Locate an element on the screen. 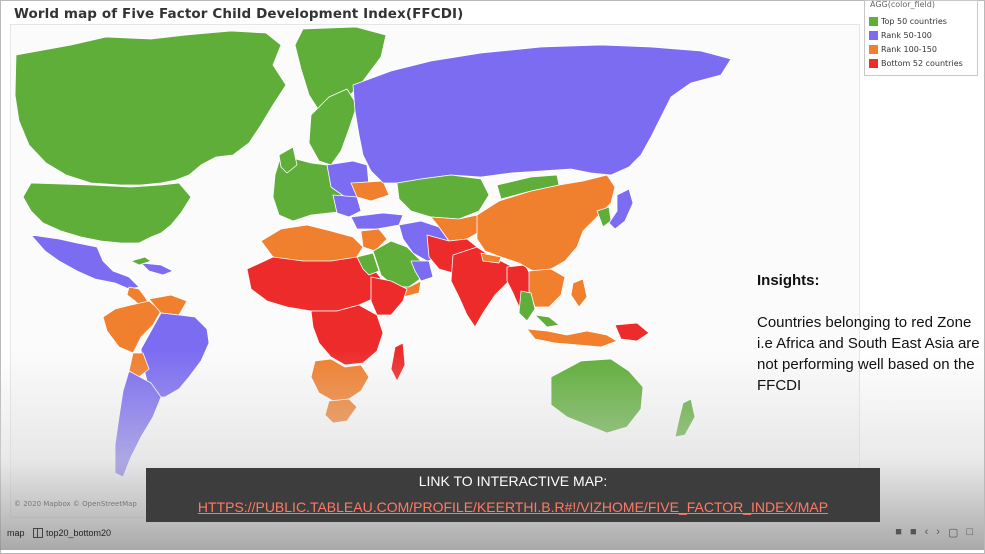 The height and width of the screenshot is (554, 985). expand-icon: □ is located at coordinates (969, 532).